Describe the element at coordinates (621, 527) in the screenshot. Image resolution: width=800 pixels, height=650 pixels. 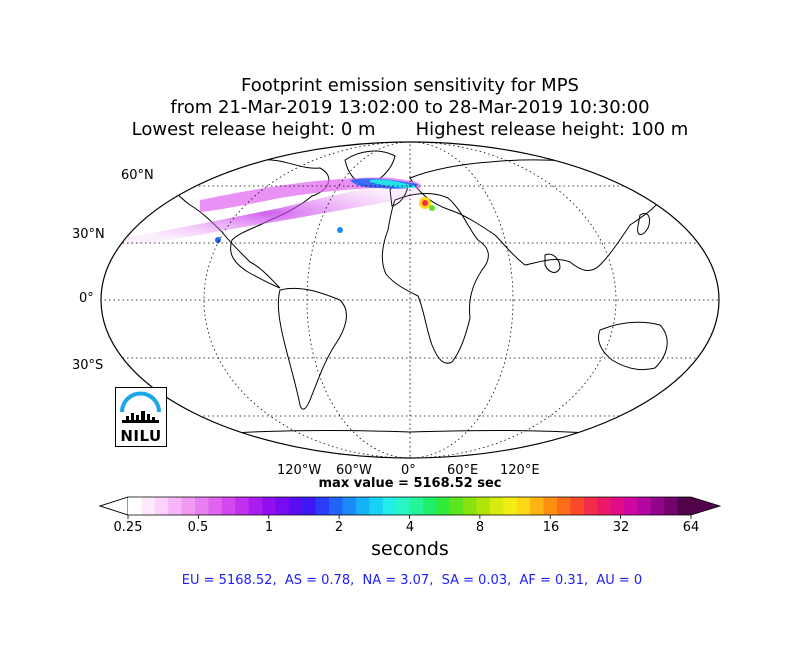
I see `colorbar-tick: 32` at that location.